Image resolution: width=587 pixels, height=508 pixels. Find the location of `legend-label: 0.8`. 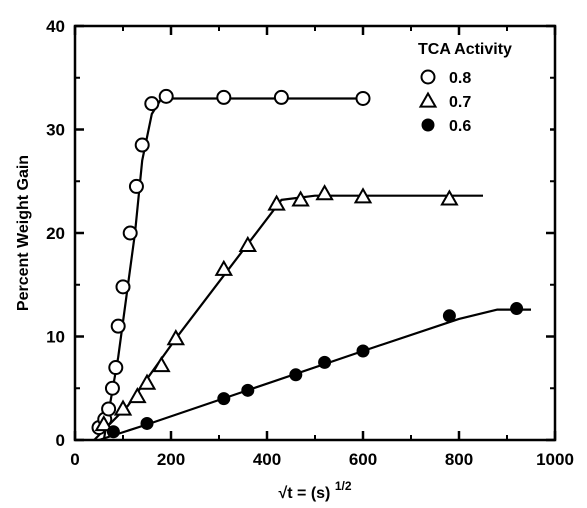

legend-label: 0.8 is located at coordinates (460, 78).